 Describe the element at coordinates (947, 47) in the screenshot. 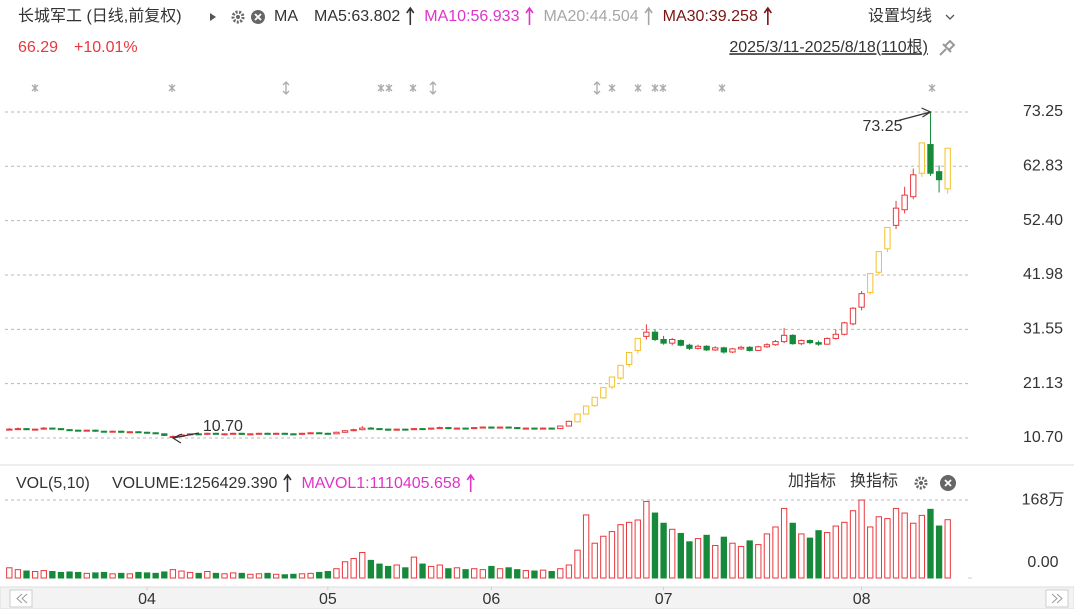

I see `pin-icon` at that location.